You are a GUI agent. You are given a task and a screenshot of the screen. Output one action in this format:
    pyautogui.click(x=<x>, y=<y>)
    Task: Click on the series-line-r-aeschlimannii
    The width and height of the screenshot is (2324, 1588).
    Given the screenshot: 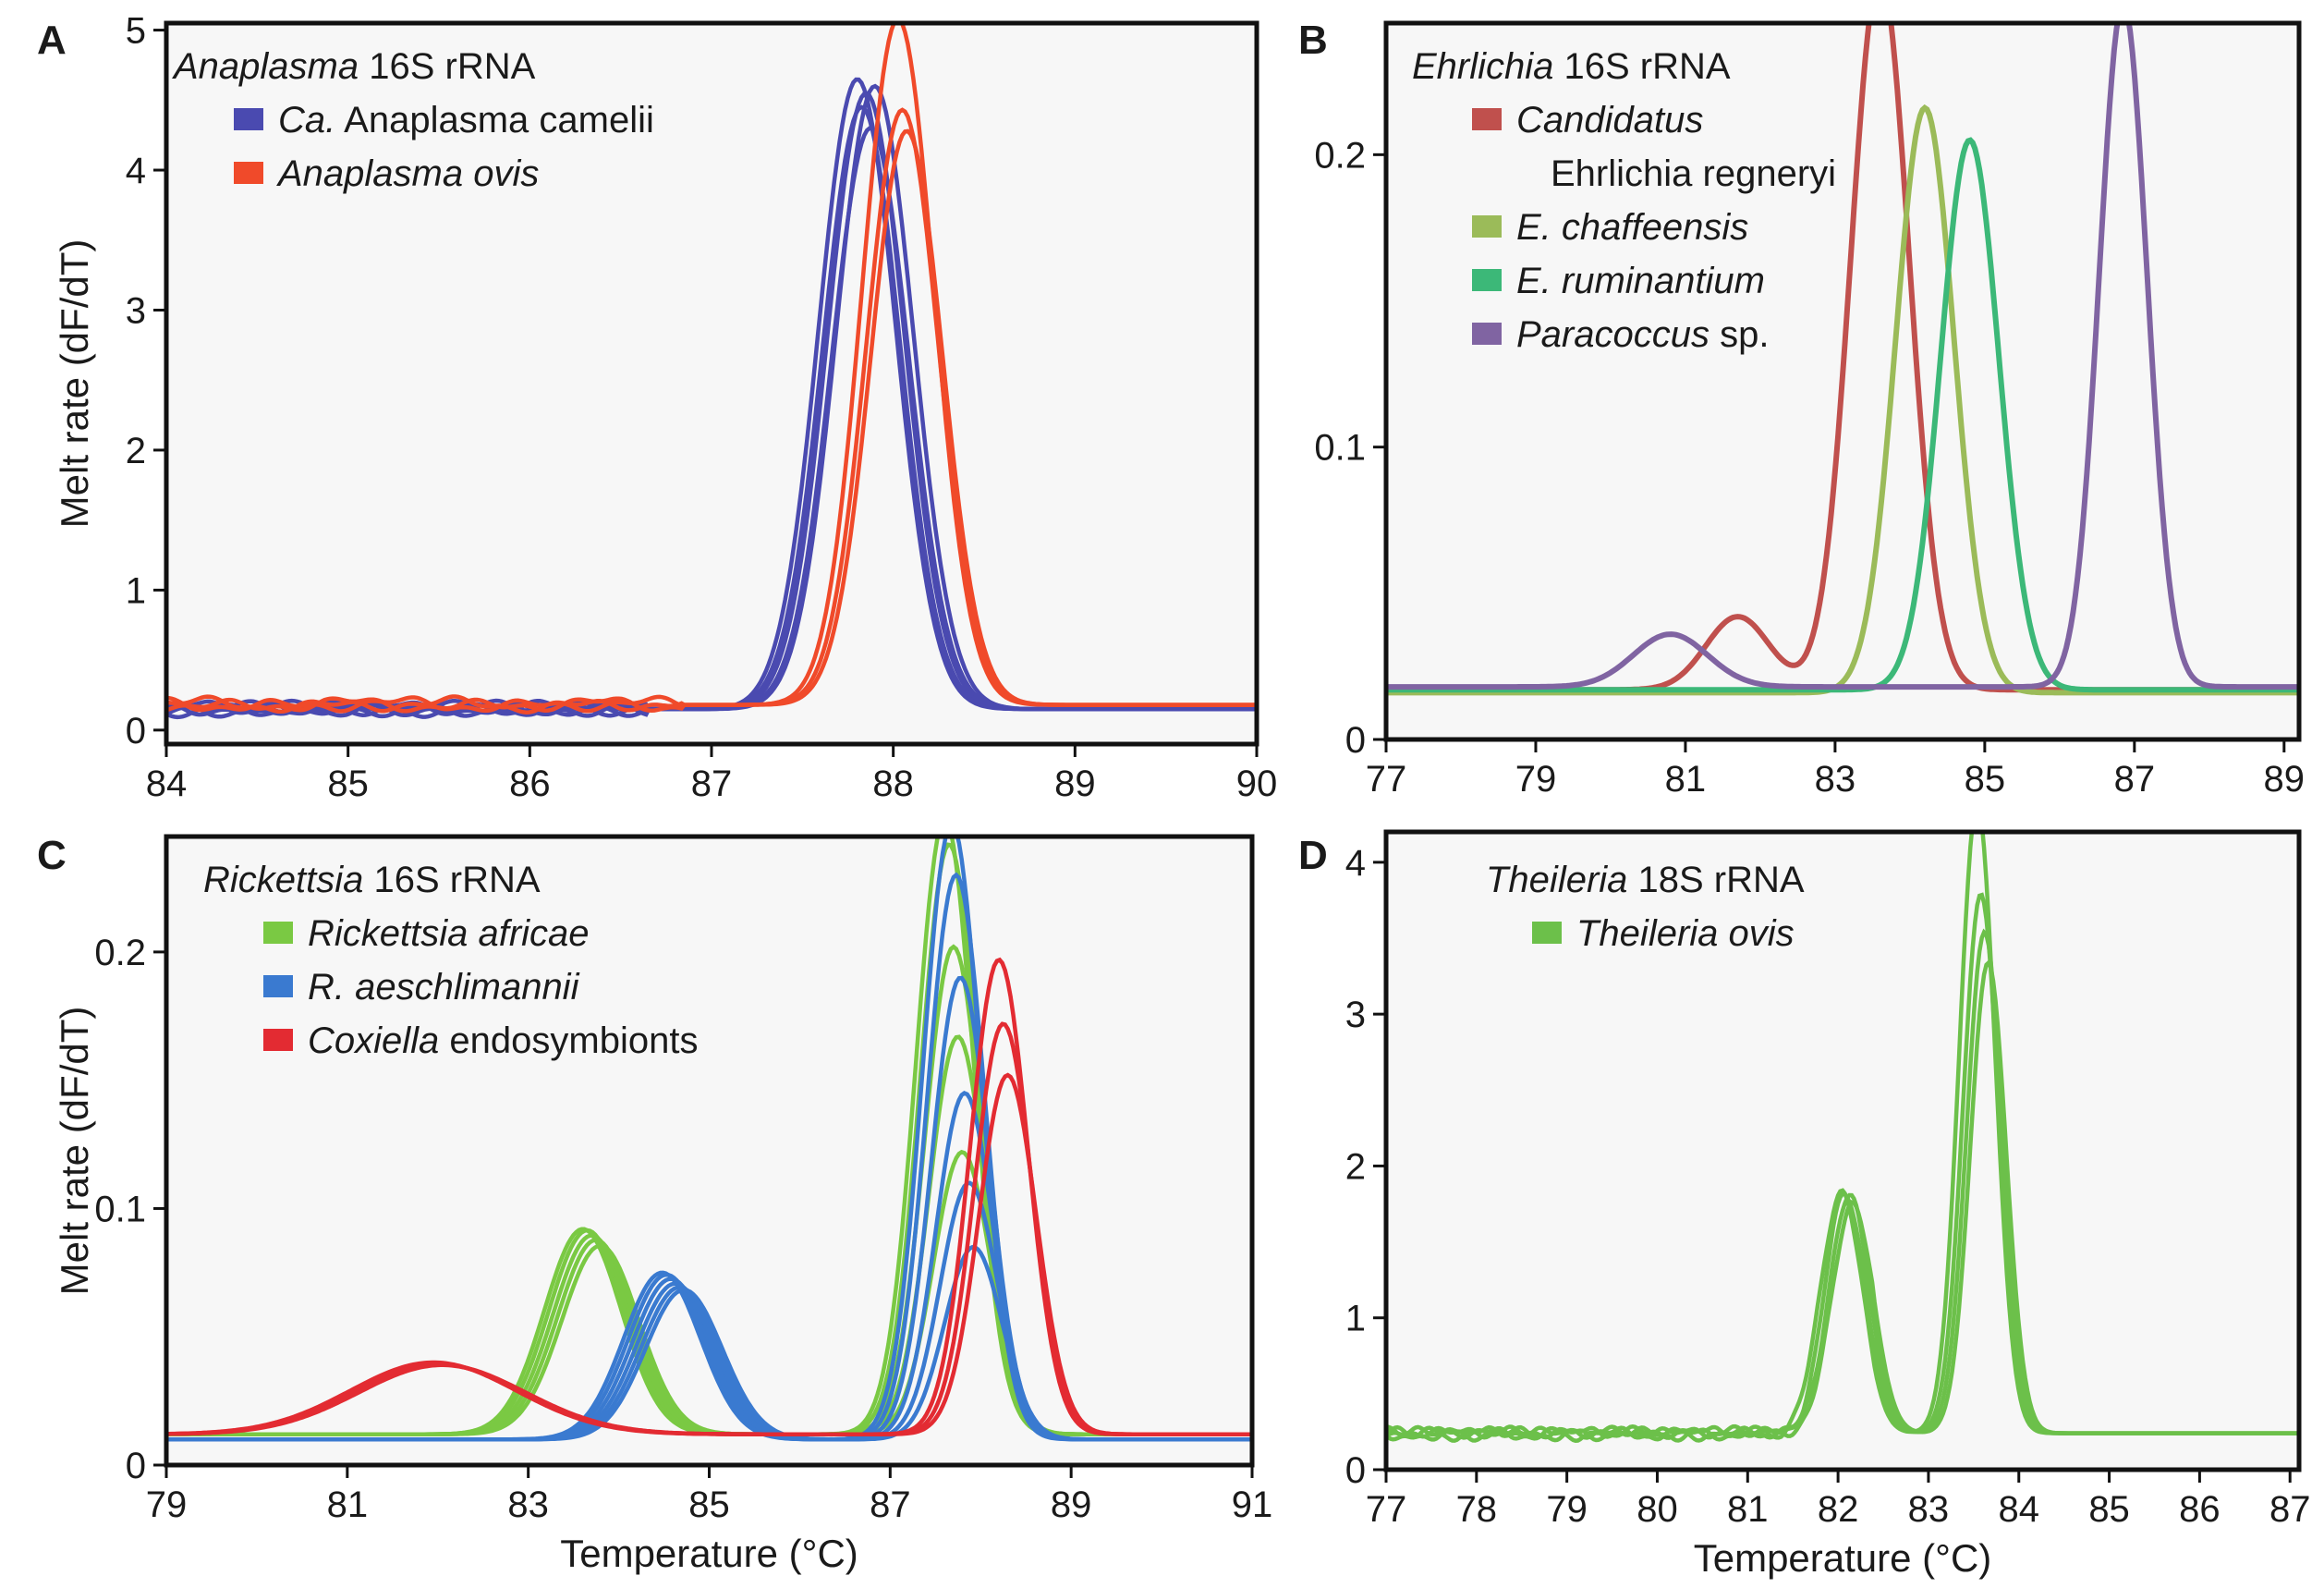 What is the action you would take?
    pyautogui.click(x=709, y=1343)
    